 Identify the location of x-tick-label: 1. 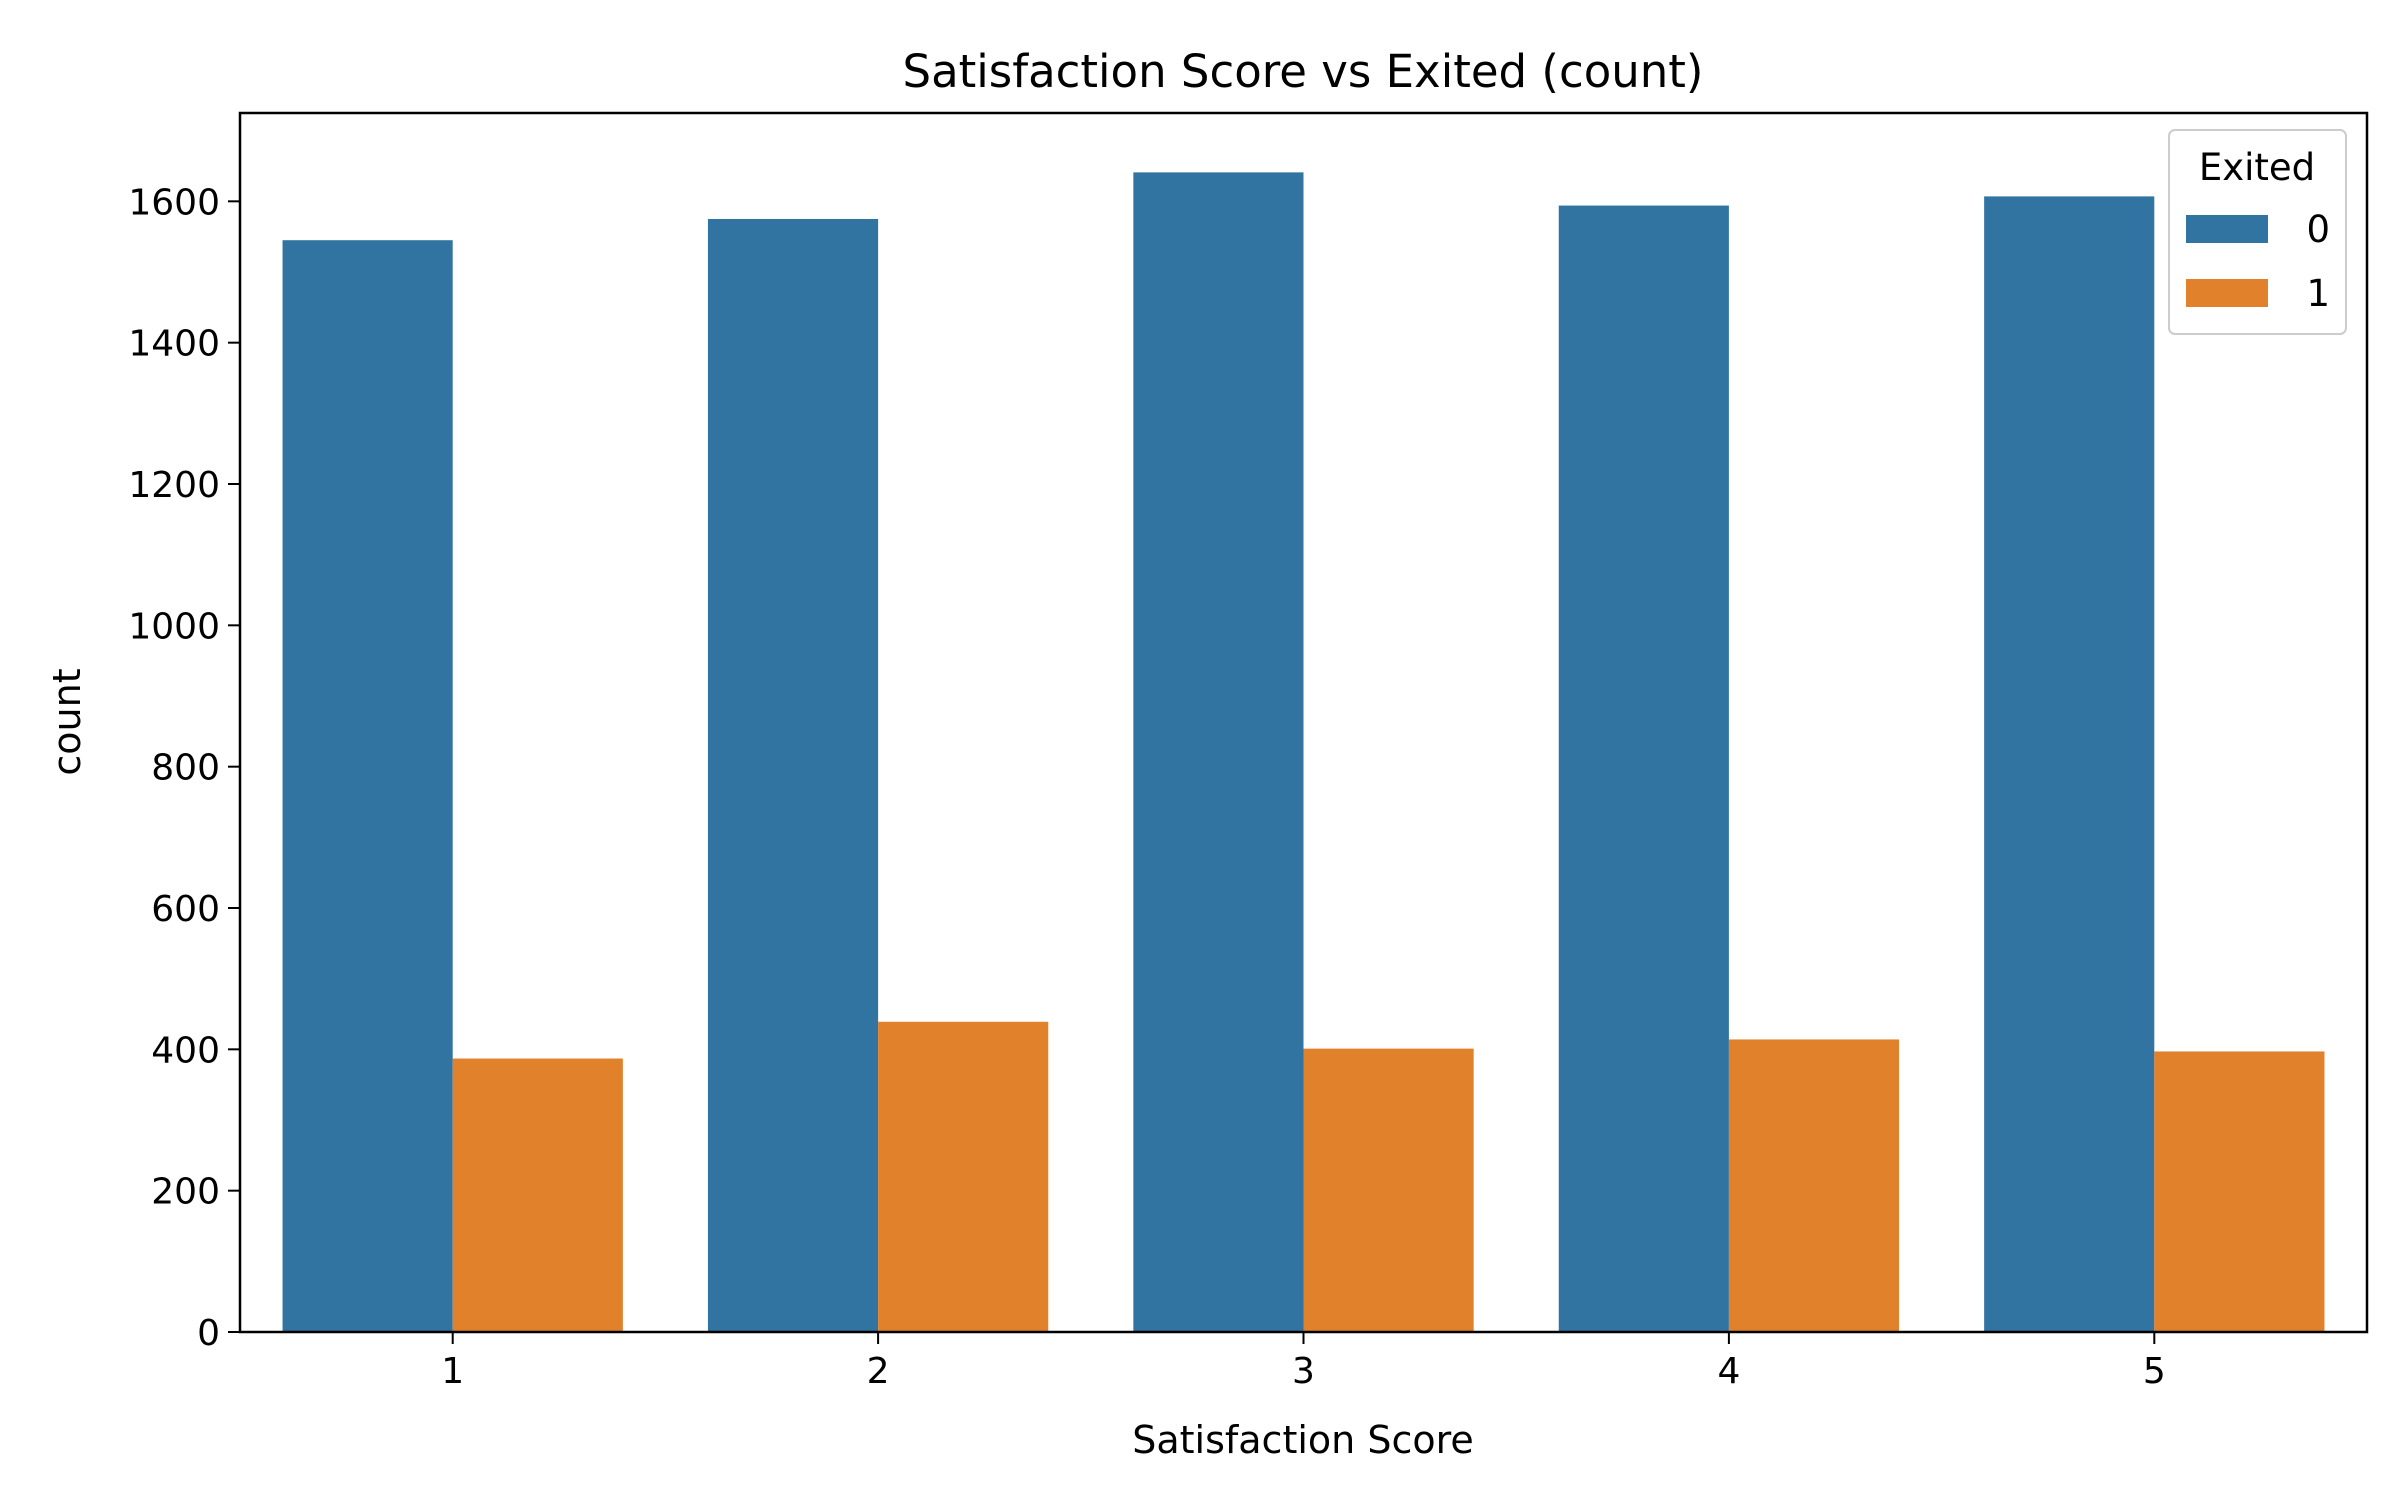
(452, 1371).